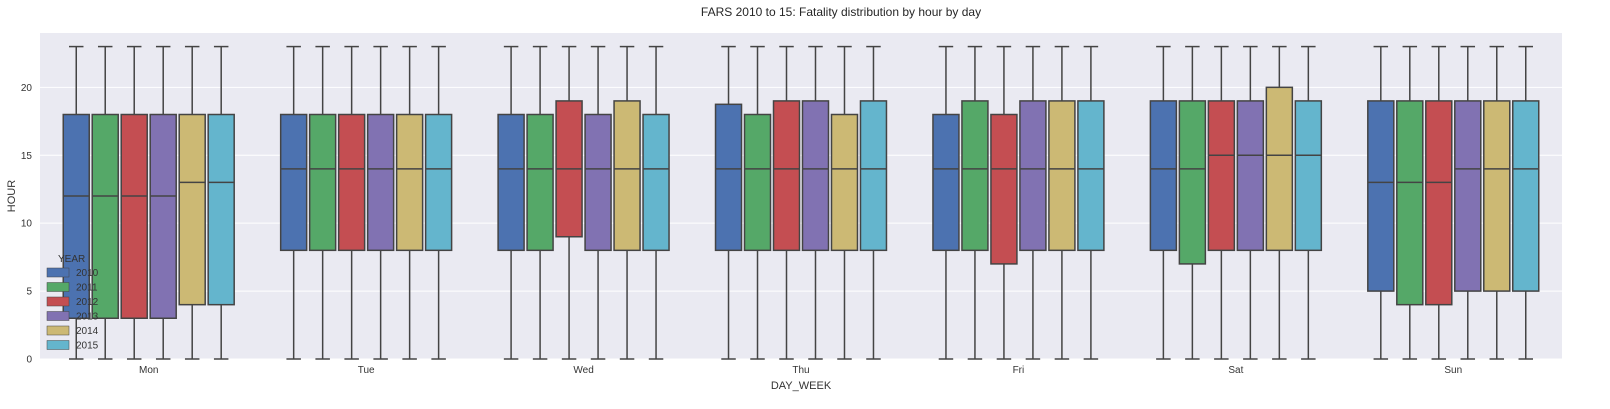 The width and height of the screenshot is (1610, 409). I want to click on box-Thu-2015, so click(873, 202).